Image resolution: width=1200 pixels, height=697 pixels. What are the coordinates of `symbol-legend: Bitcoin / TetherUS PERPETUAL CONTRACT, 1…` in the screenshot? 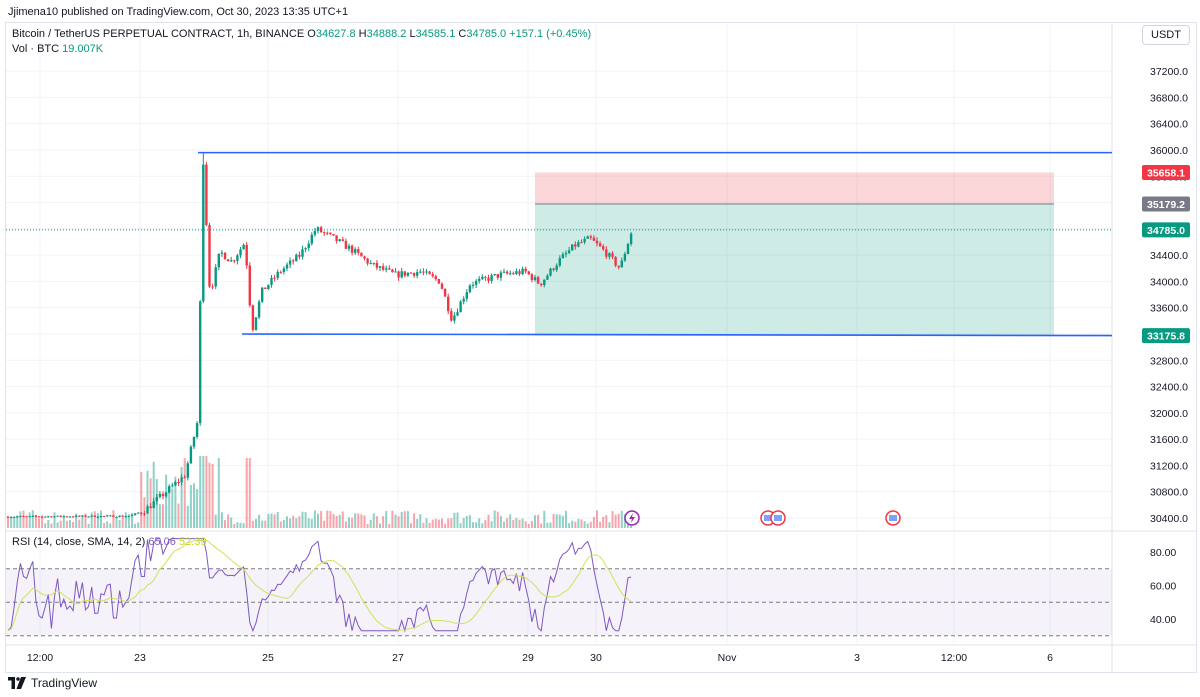 It's located at (301, 34).